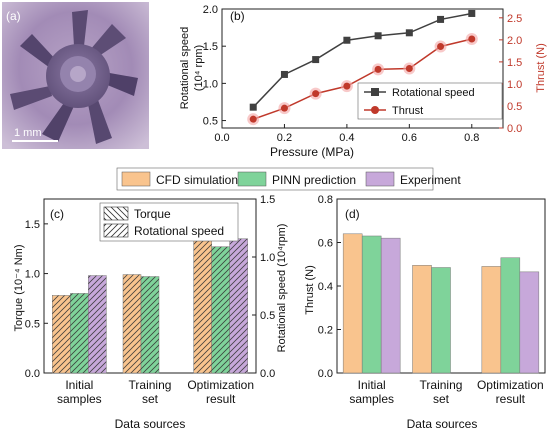 The height and width of the screenshot is (434, 550). Describe the element at coordinates (325, 331) in the screenshot. I see `d-ytick-label: 0.2` at that location.